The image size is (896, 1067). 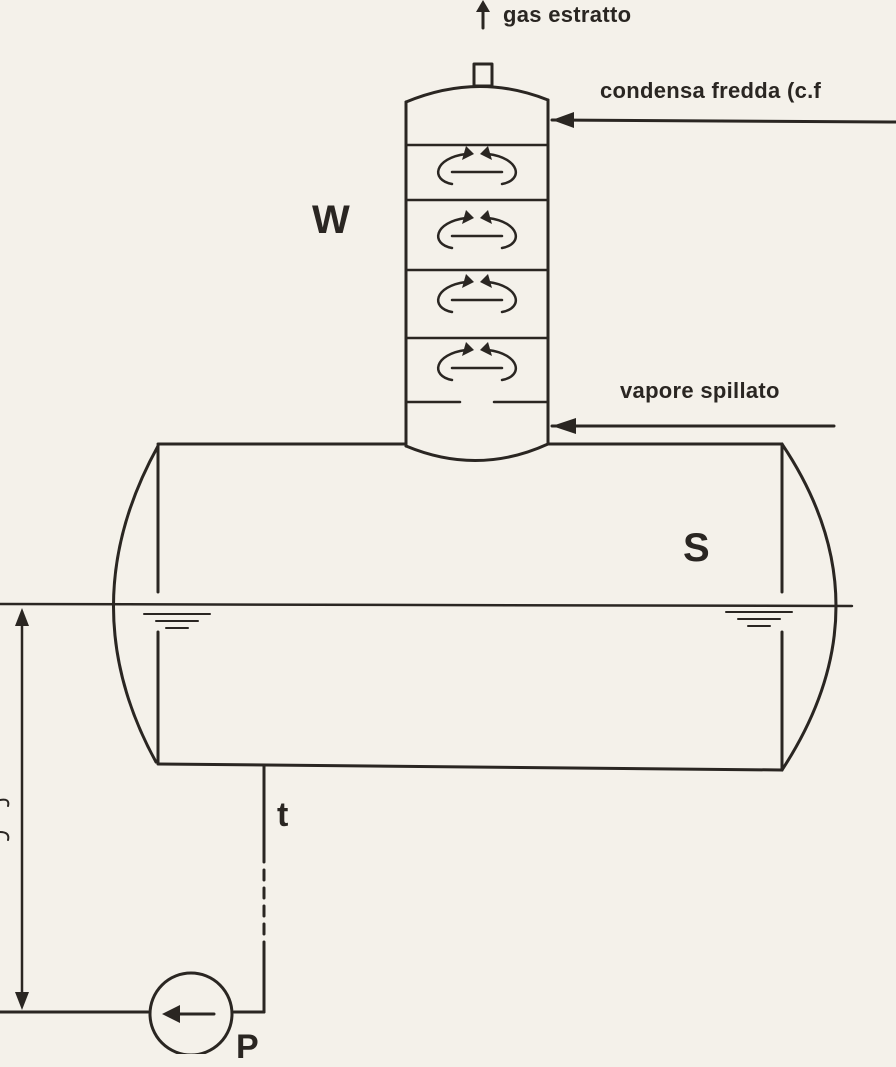 What do you see at coordinates (696, 548) in the screenshot?
I see `tank-label-s: S` at bounding box center [696, 548].